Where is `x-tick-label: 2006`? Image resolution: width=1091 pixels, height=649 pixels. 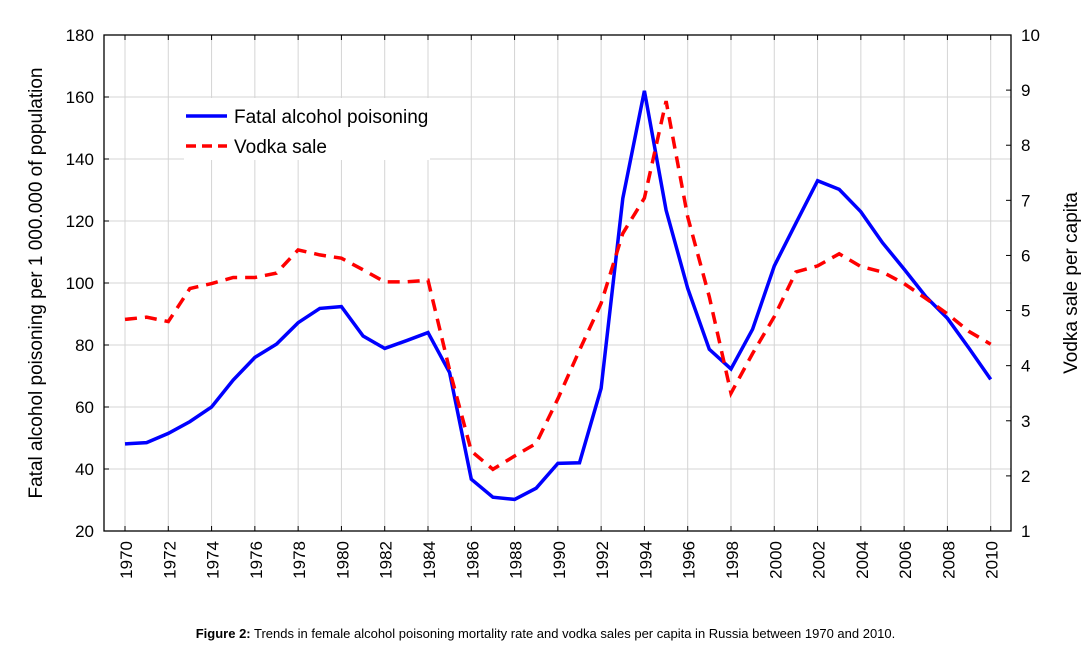
x-tick-label: 2006 is located at coordinates (905, 560).